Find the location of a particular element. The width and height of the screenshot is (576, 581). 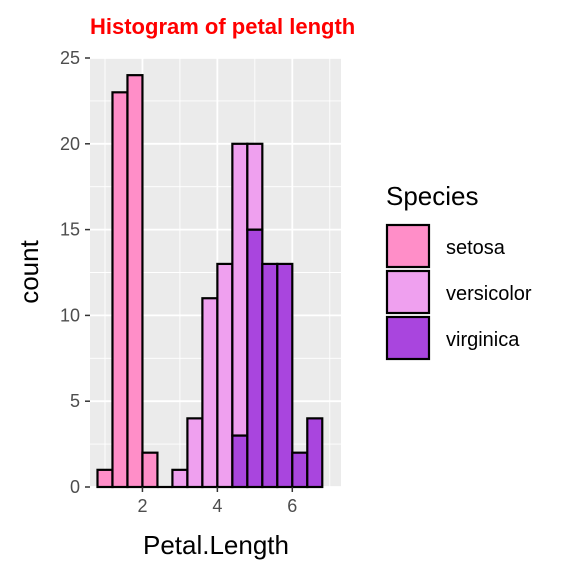

y-tick-label: 10 is located at coordinates (70, 315).